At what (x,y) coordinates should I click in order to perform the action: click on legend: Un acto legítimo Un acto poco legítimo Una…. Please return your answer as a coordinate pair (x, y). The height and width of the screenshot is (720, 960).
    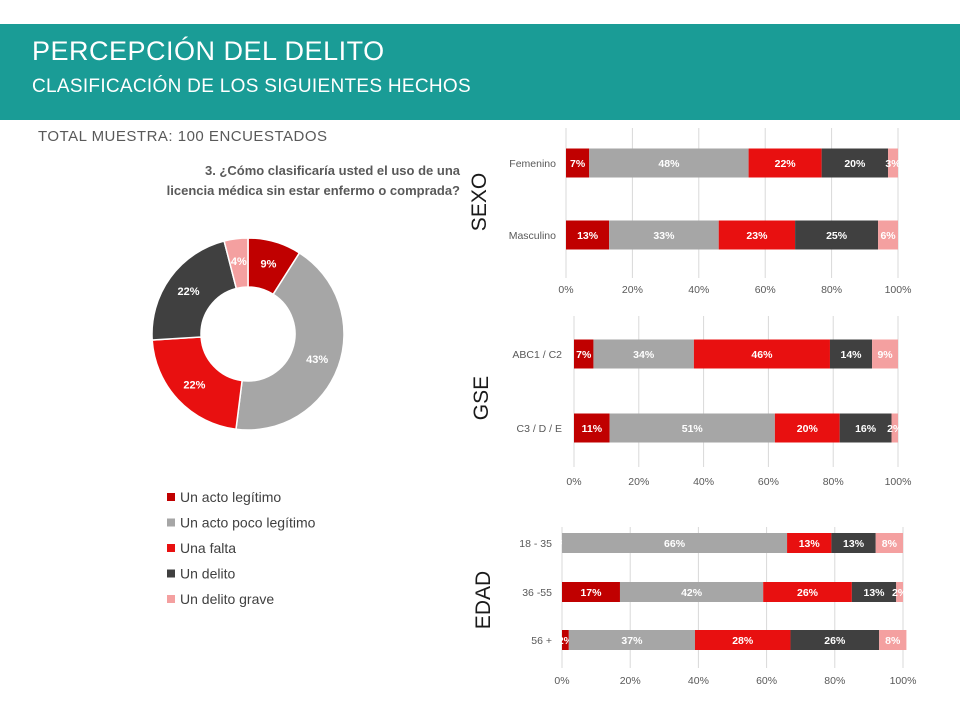
    Looking at the image, I should click on (241, 548).